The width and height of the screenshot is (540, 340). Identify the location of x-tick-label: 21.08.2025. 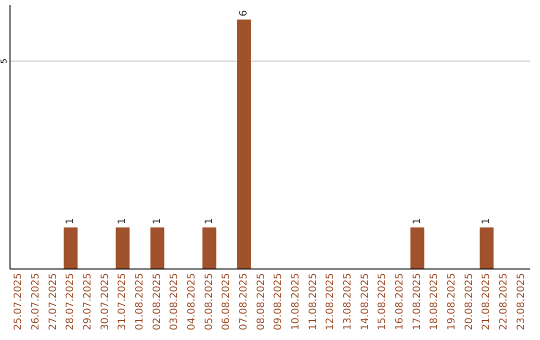
(486, 301).